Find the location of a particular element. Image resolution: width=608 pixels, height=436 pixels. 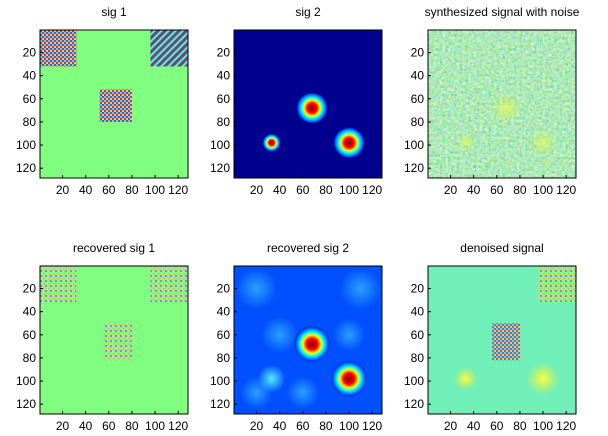

subplot-title: sig 2 is located at coordinates (308, 12).